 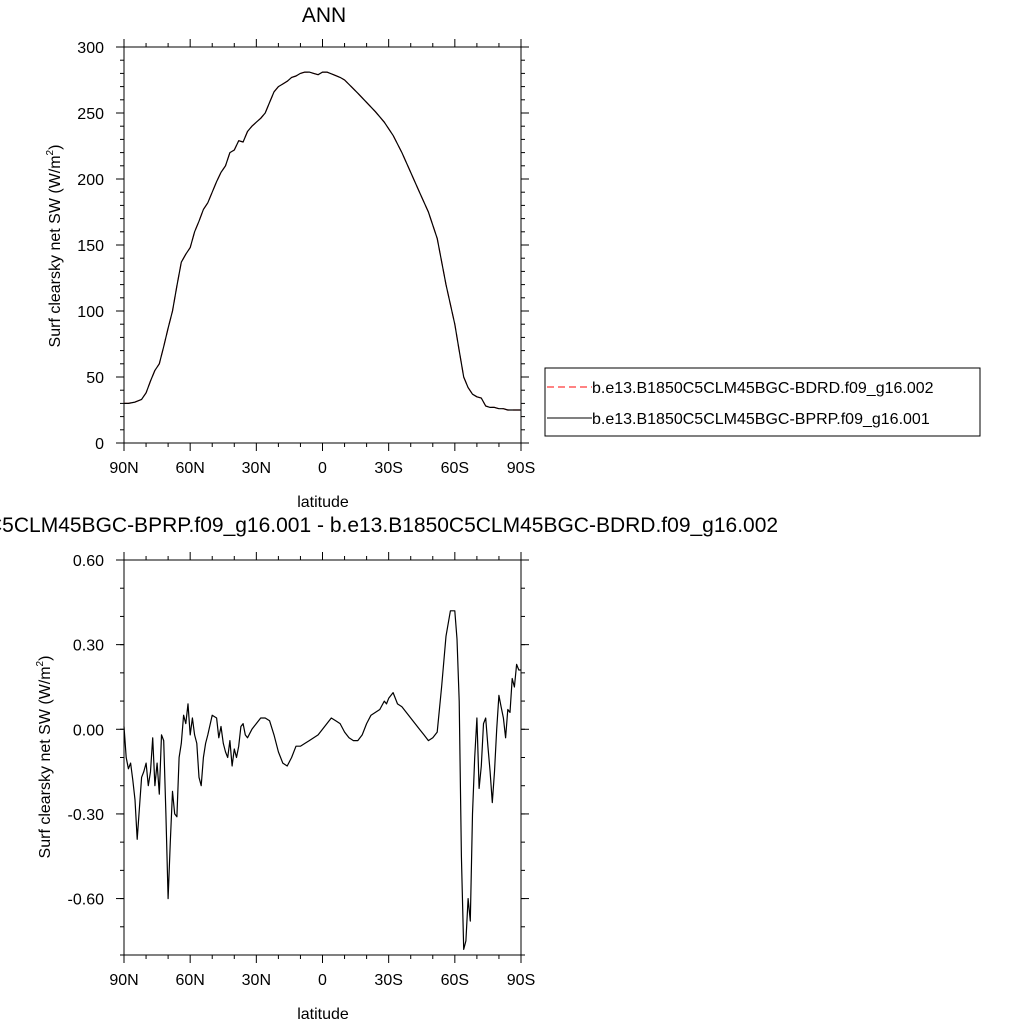 What do you see at coordinates (88, 646) in the screenshot?
I see `bottom-y-tick-label: 0.30` at bounding box center [88, 646].